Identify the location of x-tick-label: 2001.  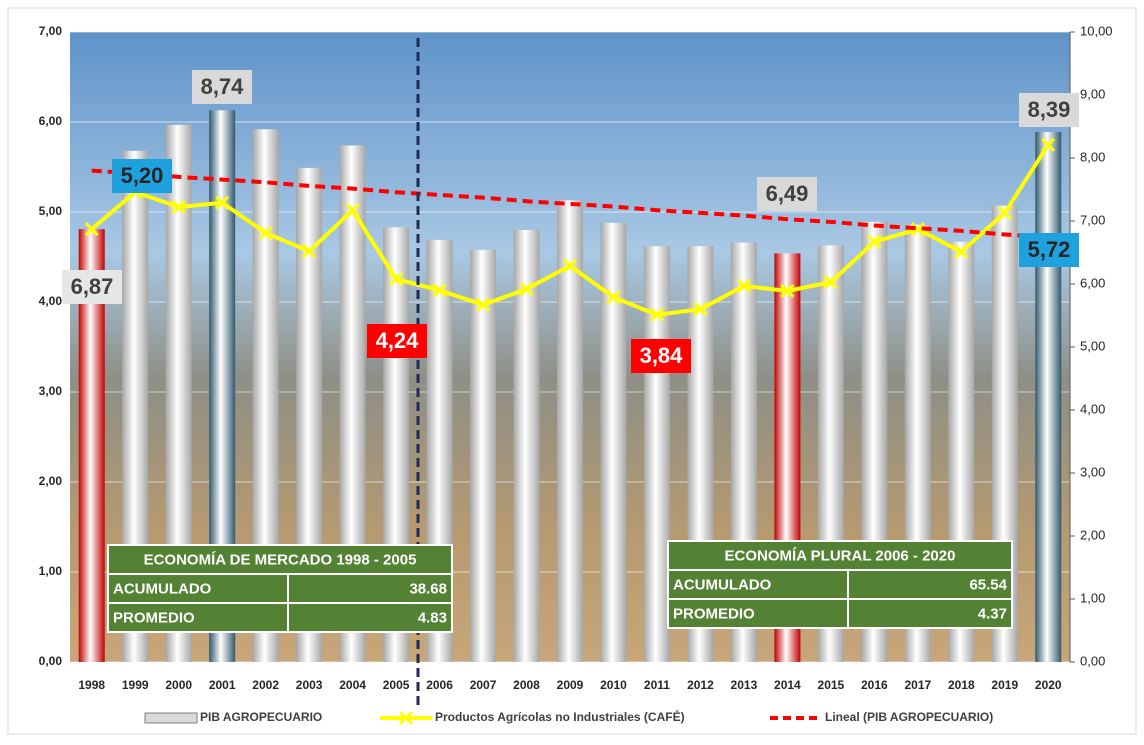
(222, 685).